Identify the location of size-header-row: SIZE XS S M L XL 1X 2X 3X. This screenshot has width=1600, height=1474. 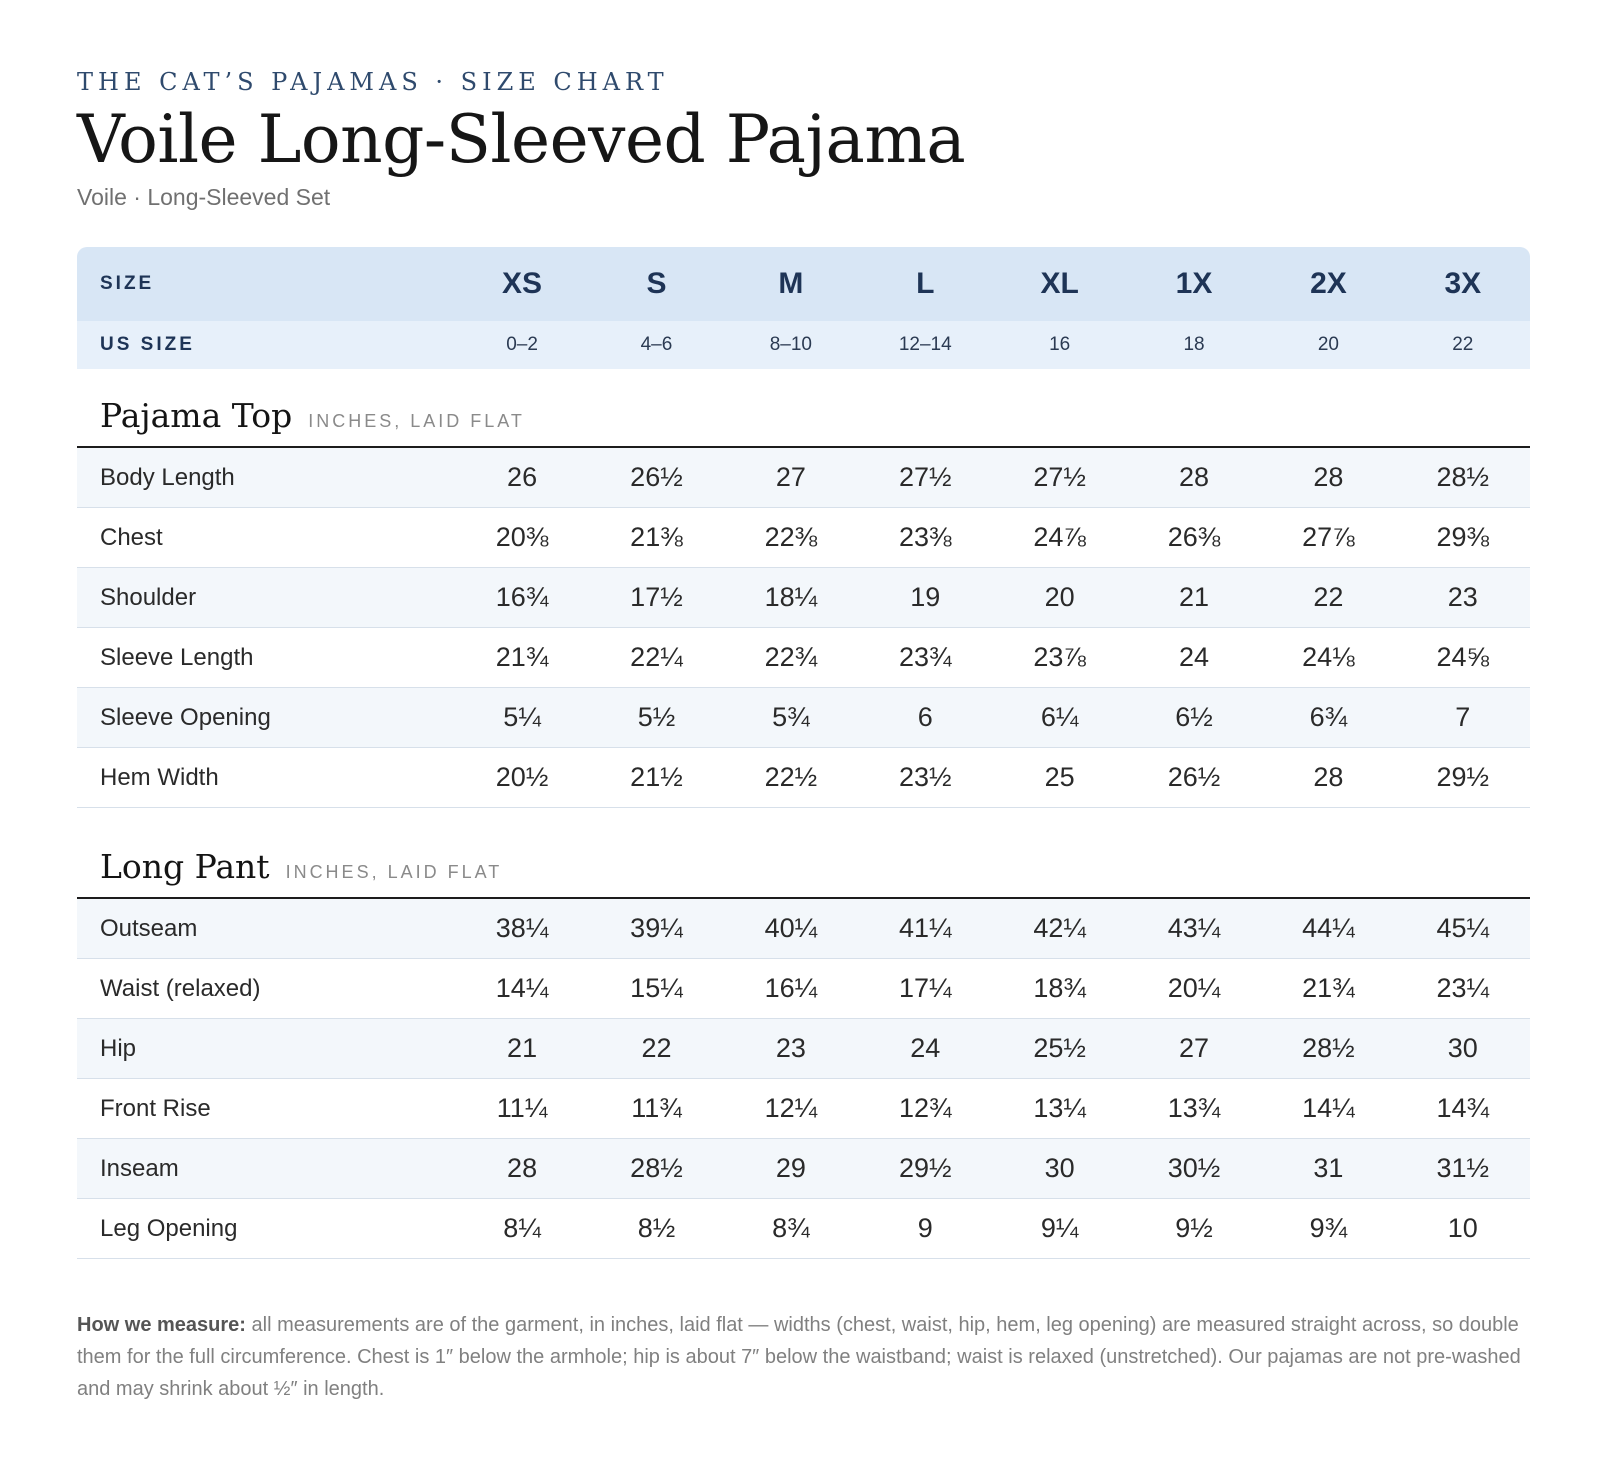
(803, 284).